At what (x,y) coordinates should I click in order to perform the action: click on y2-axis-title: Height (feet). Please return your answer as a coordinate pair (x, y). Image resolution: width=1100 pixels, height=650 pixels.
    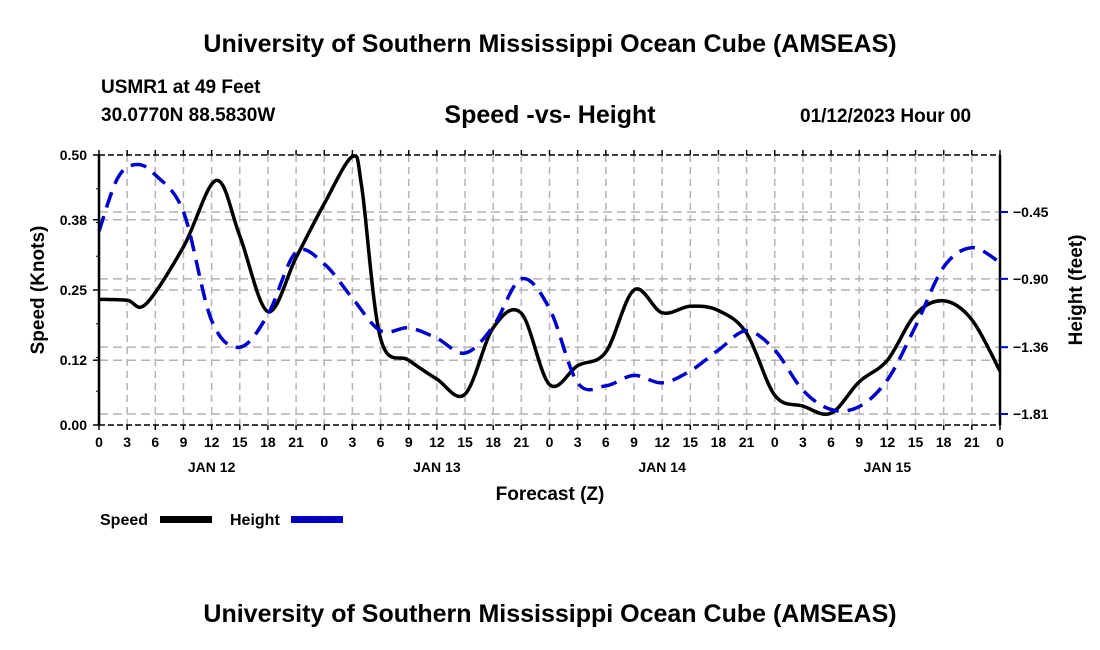
    Looking at the image, I should click on (1076, 290).